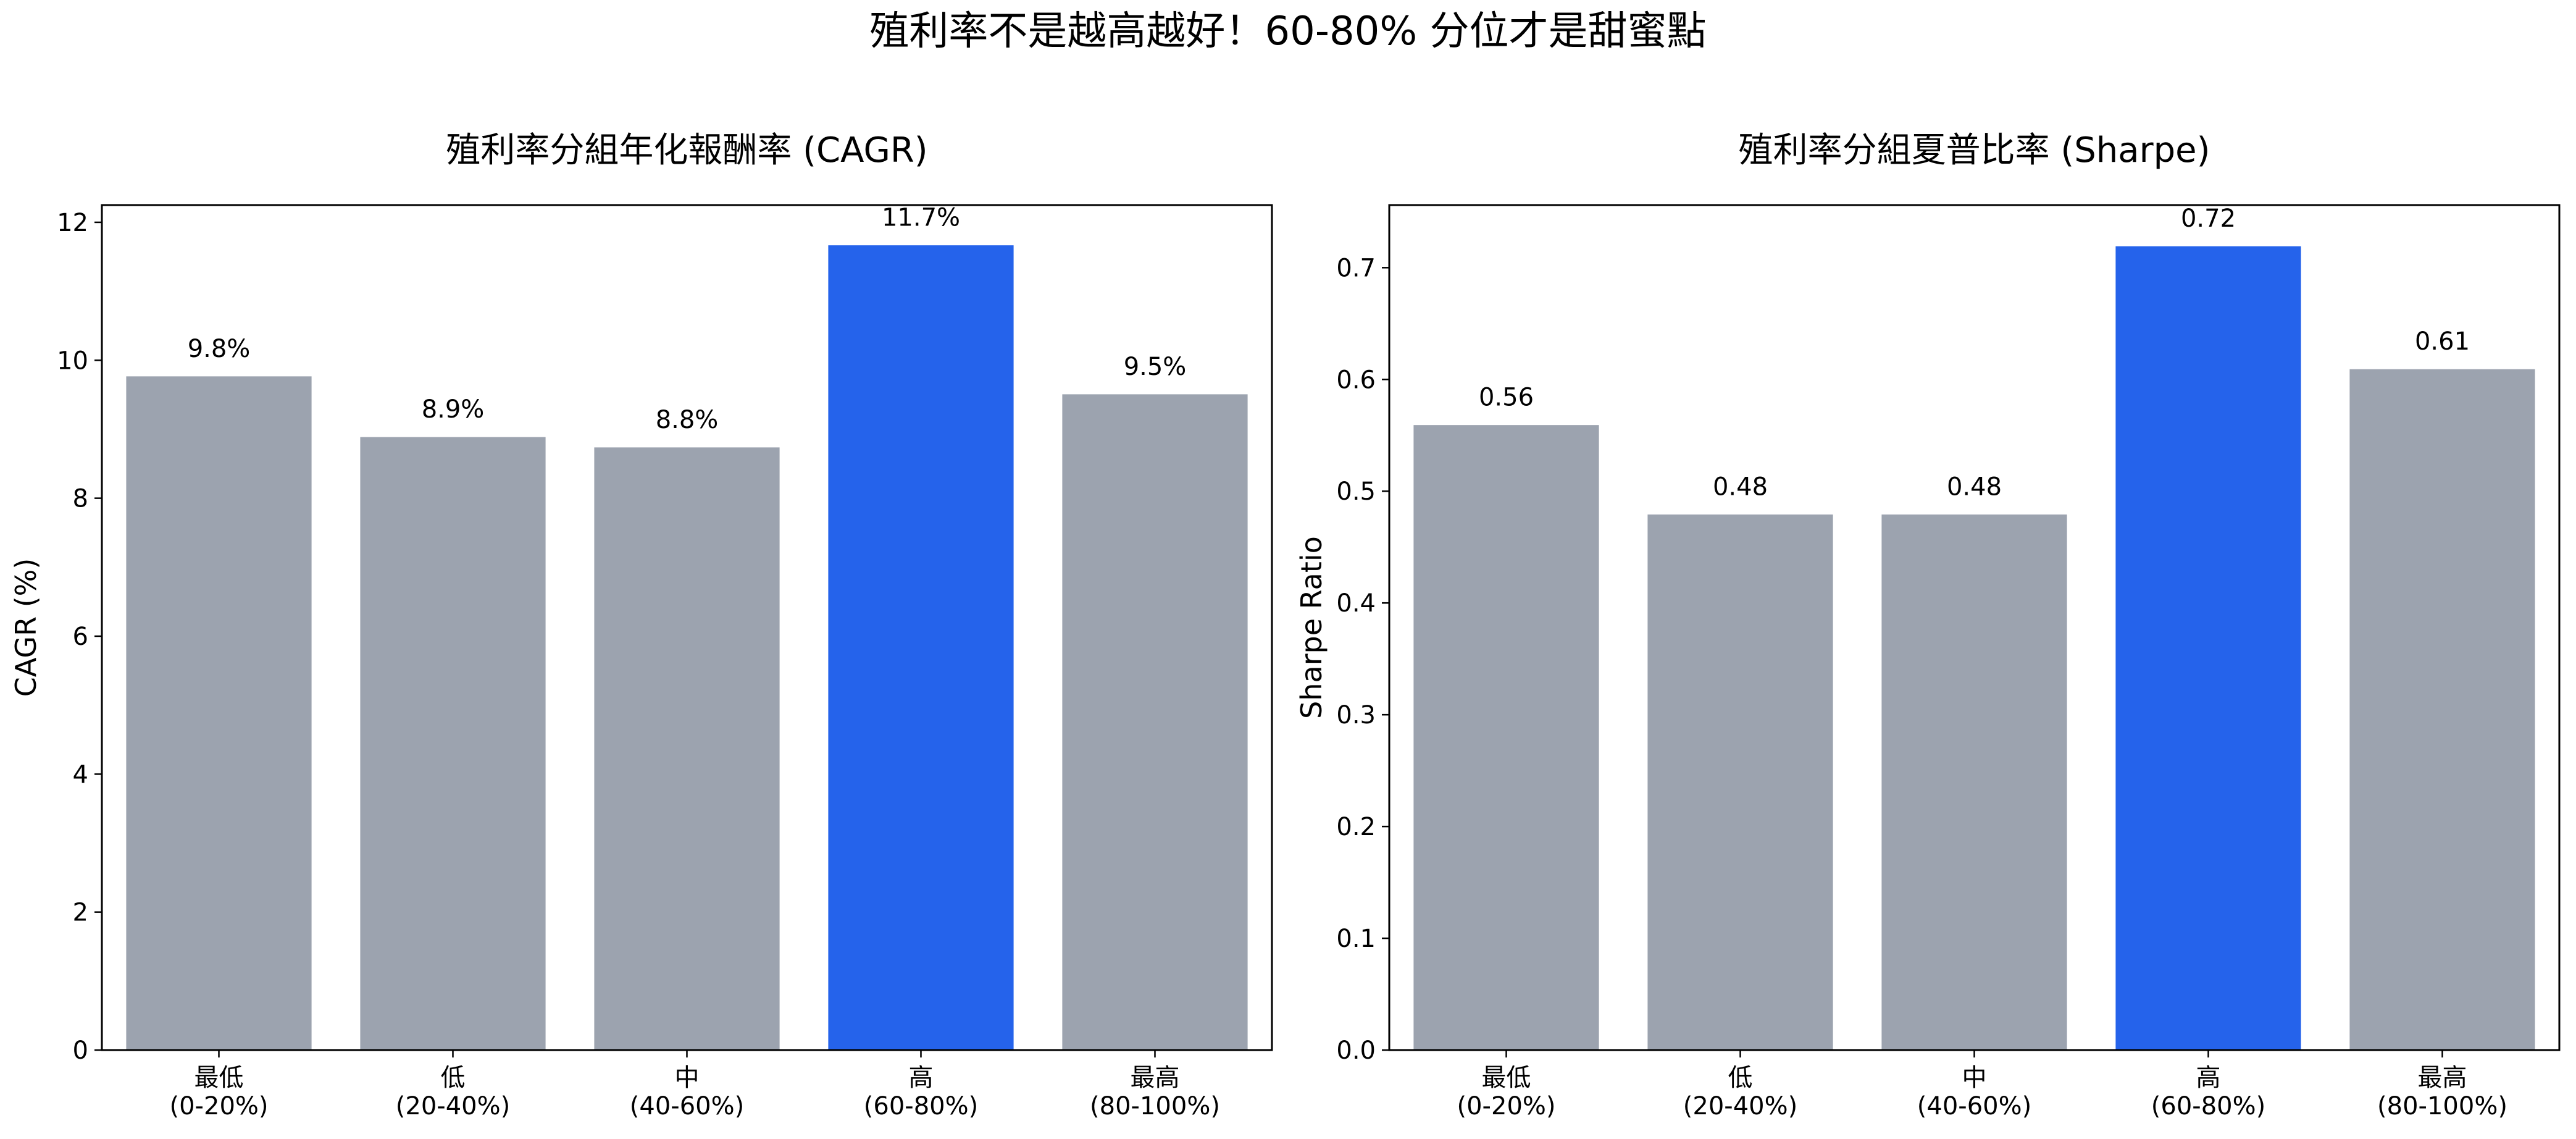 This screenshot has height=1139, width=2576. What do you see at coordinates (72, 361) in the screenshot?
I see `y-tick-label: 10` at bounding box center [72, 361].